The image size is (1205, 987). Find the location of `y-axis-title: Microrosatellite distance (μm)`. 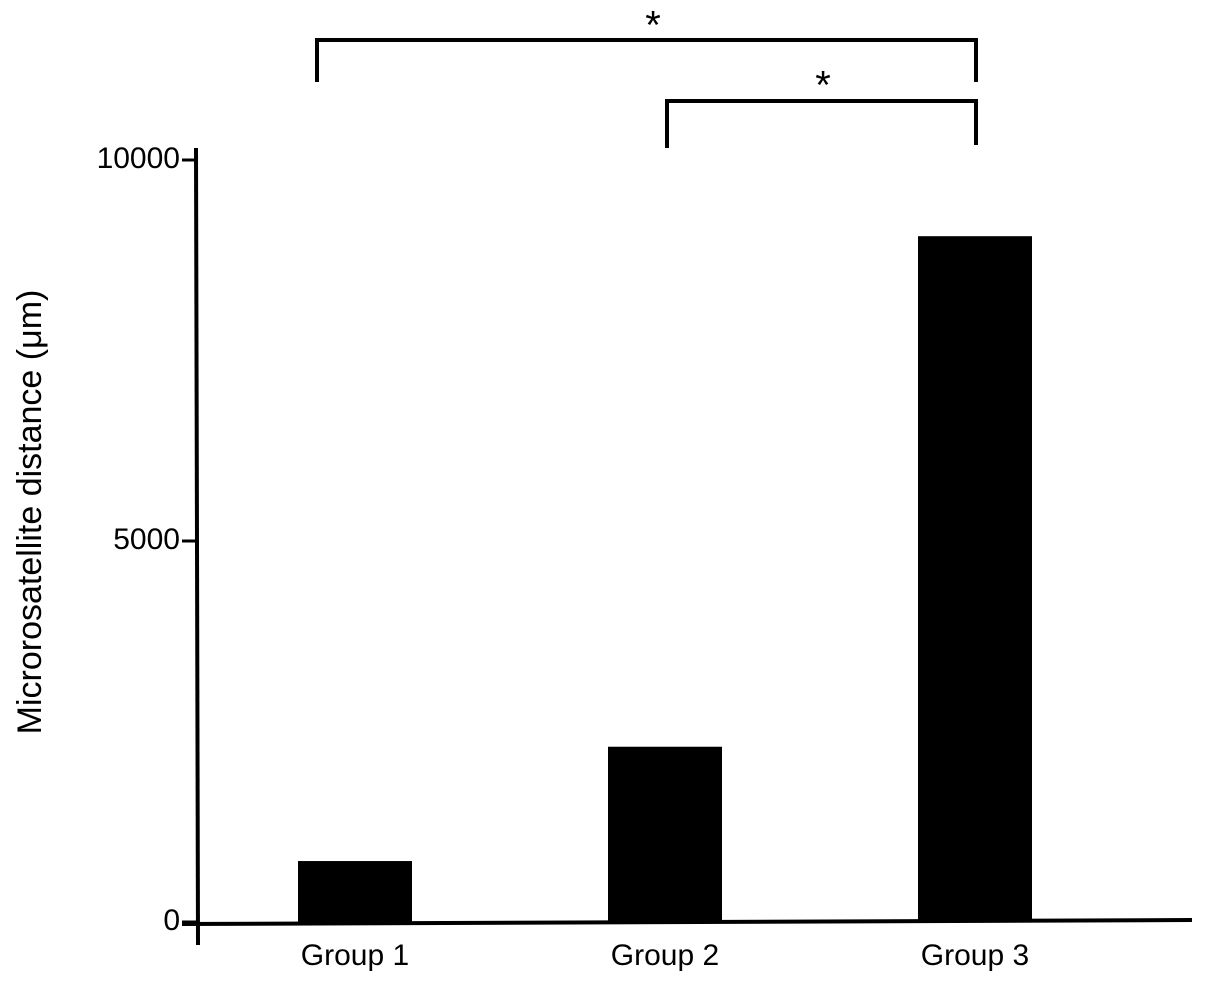

y-axis-title: Microrosatellite distance (μm) is located at coordinates (30, 512).